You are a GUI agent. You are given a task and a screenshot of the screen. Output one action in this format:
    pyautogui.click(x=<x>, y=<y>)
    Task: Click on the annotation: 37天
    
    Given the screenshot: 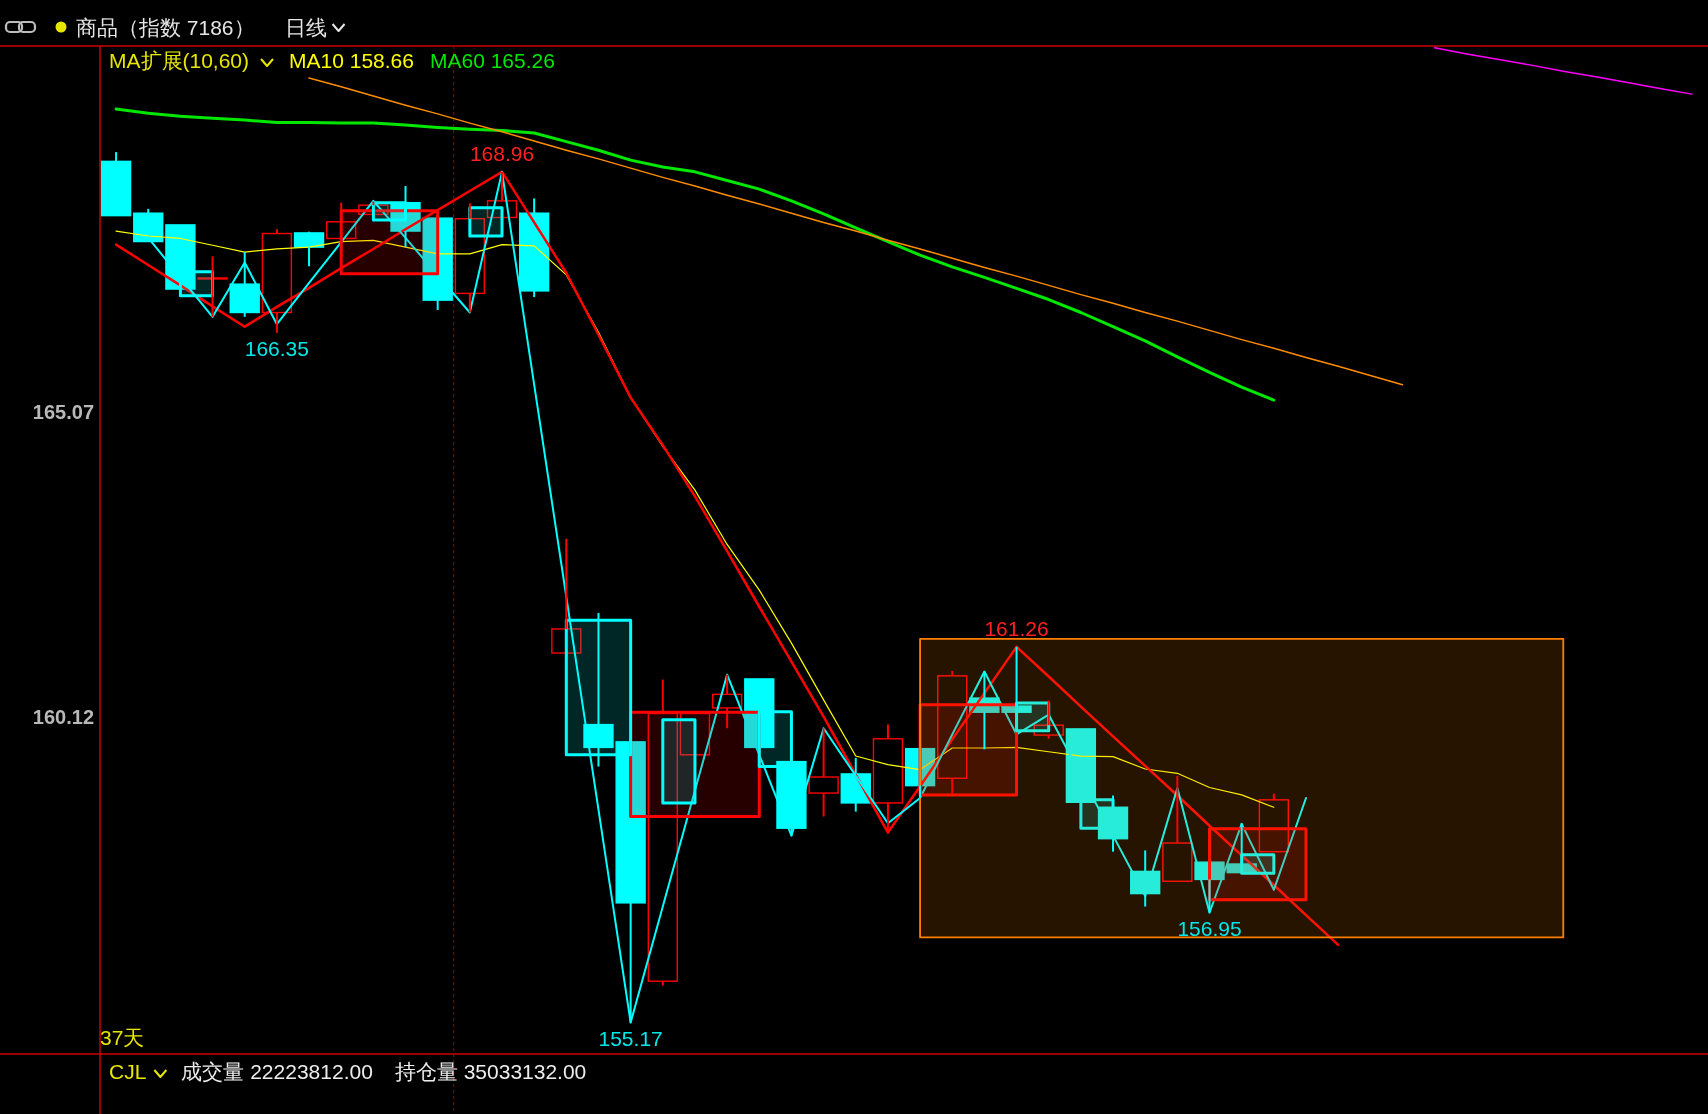 What is the action you would take?
    pyautogui.click(x=122, y=1037)
    